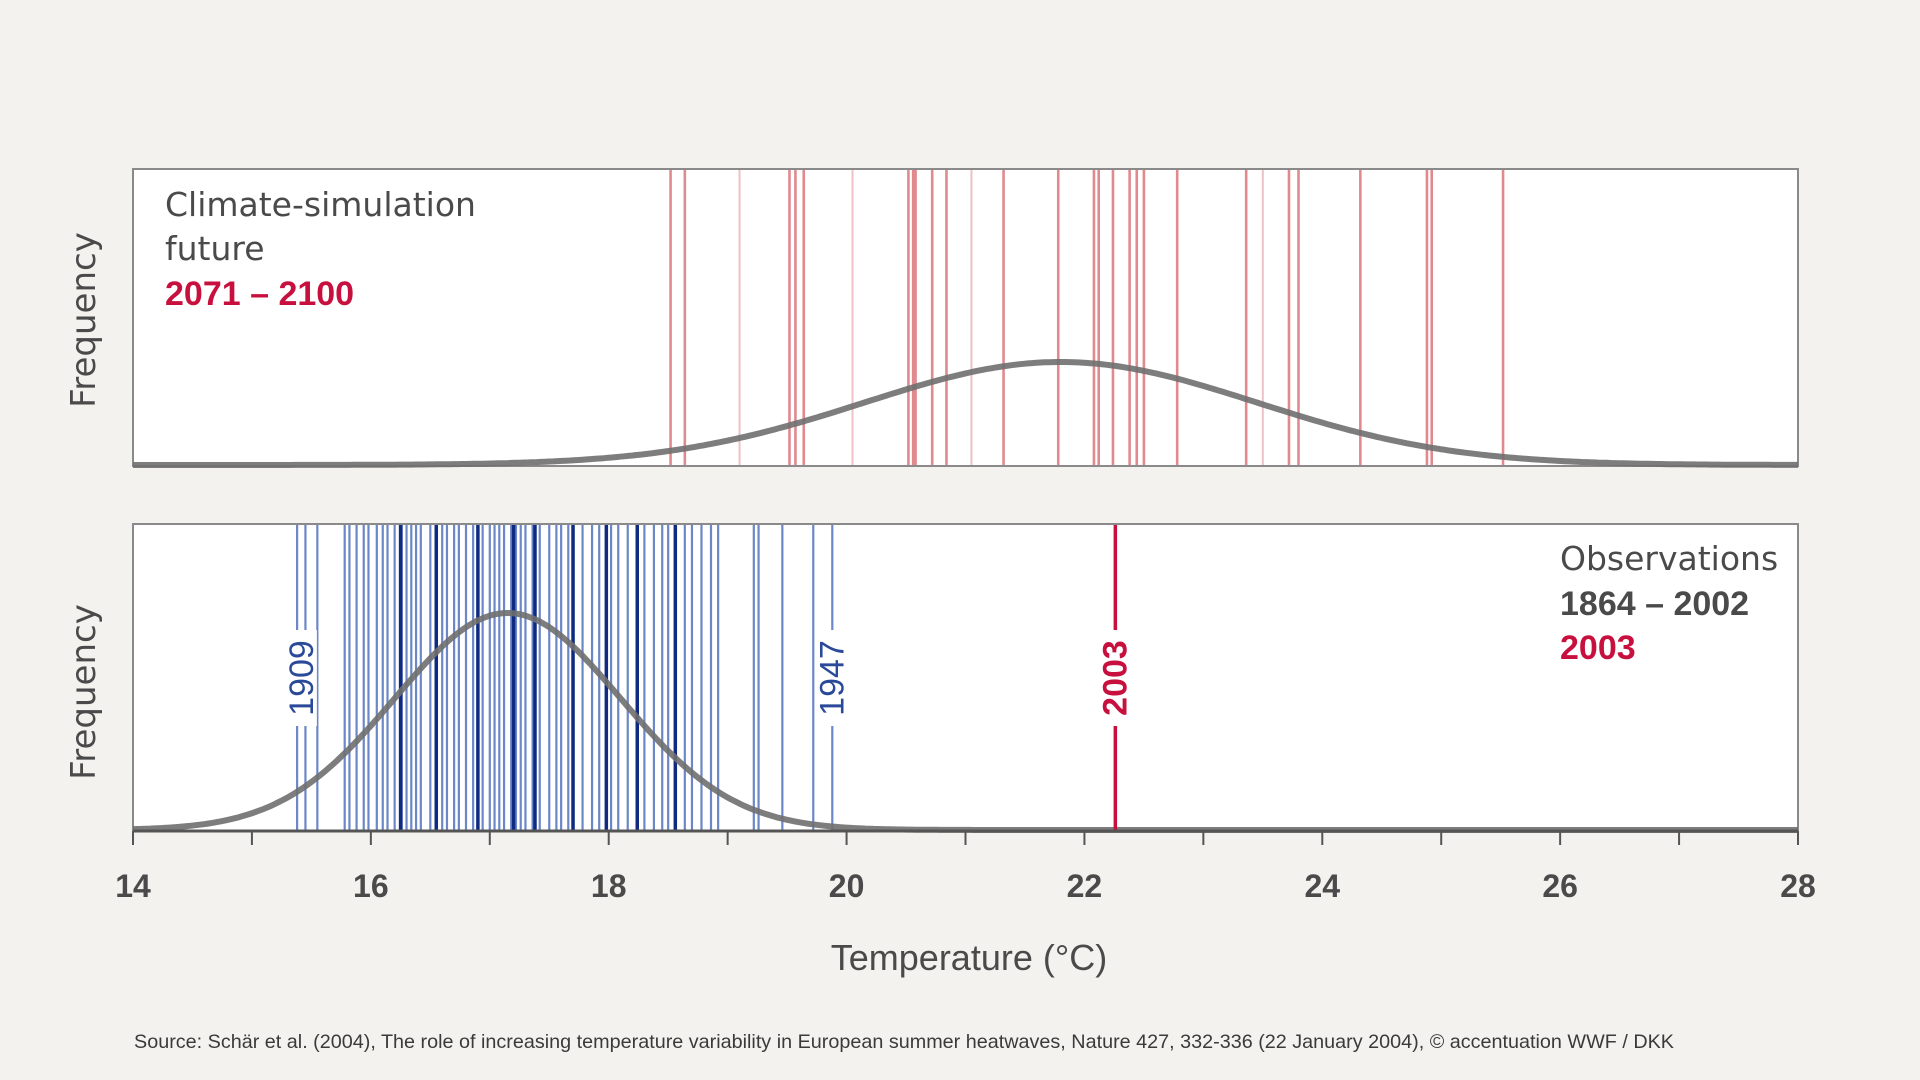  I want to click on x-axis-title: Temperature (°C), so click(969, 957).